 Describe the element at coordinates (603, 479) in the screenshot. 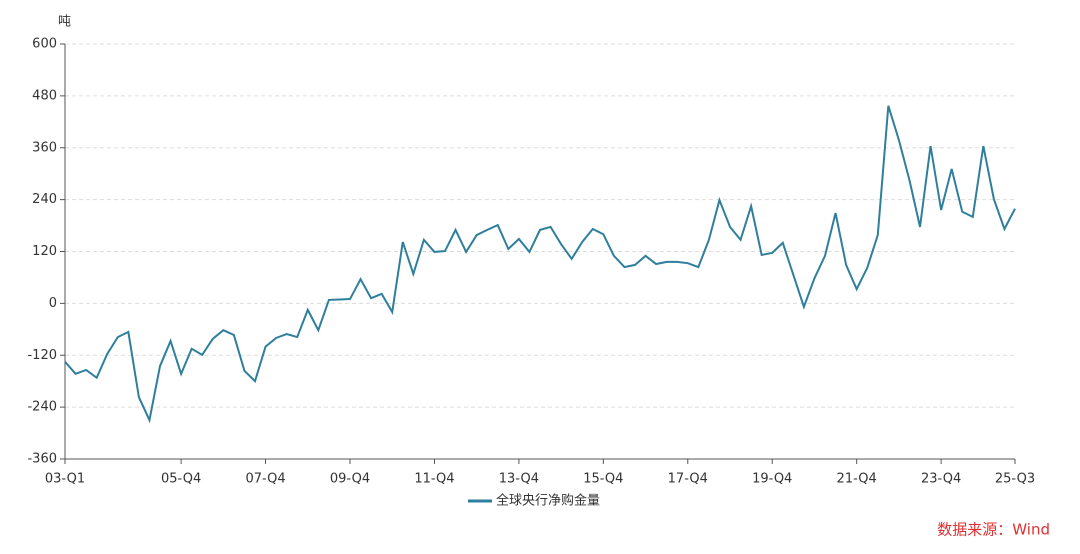

I see `x-tick-label: 15-Q4` at that location.